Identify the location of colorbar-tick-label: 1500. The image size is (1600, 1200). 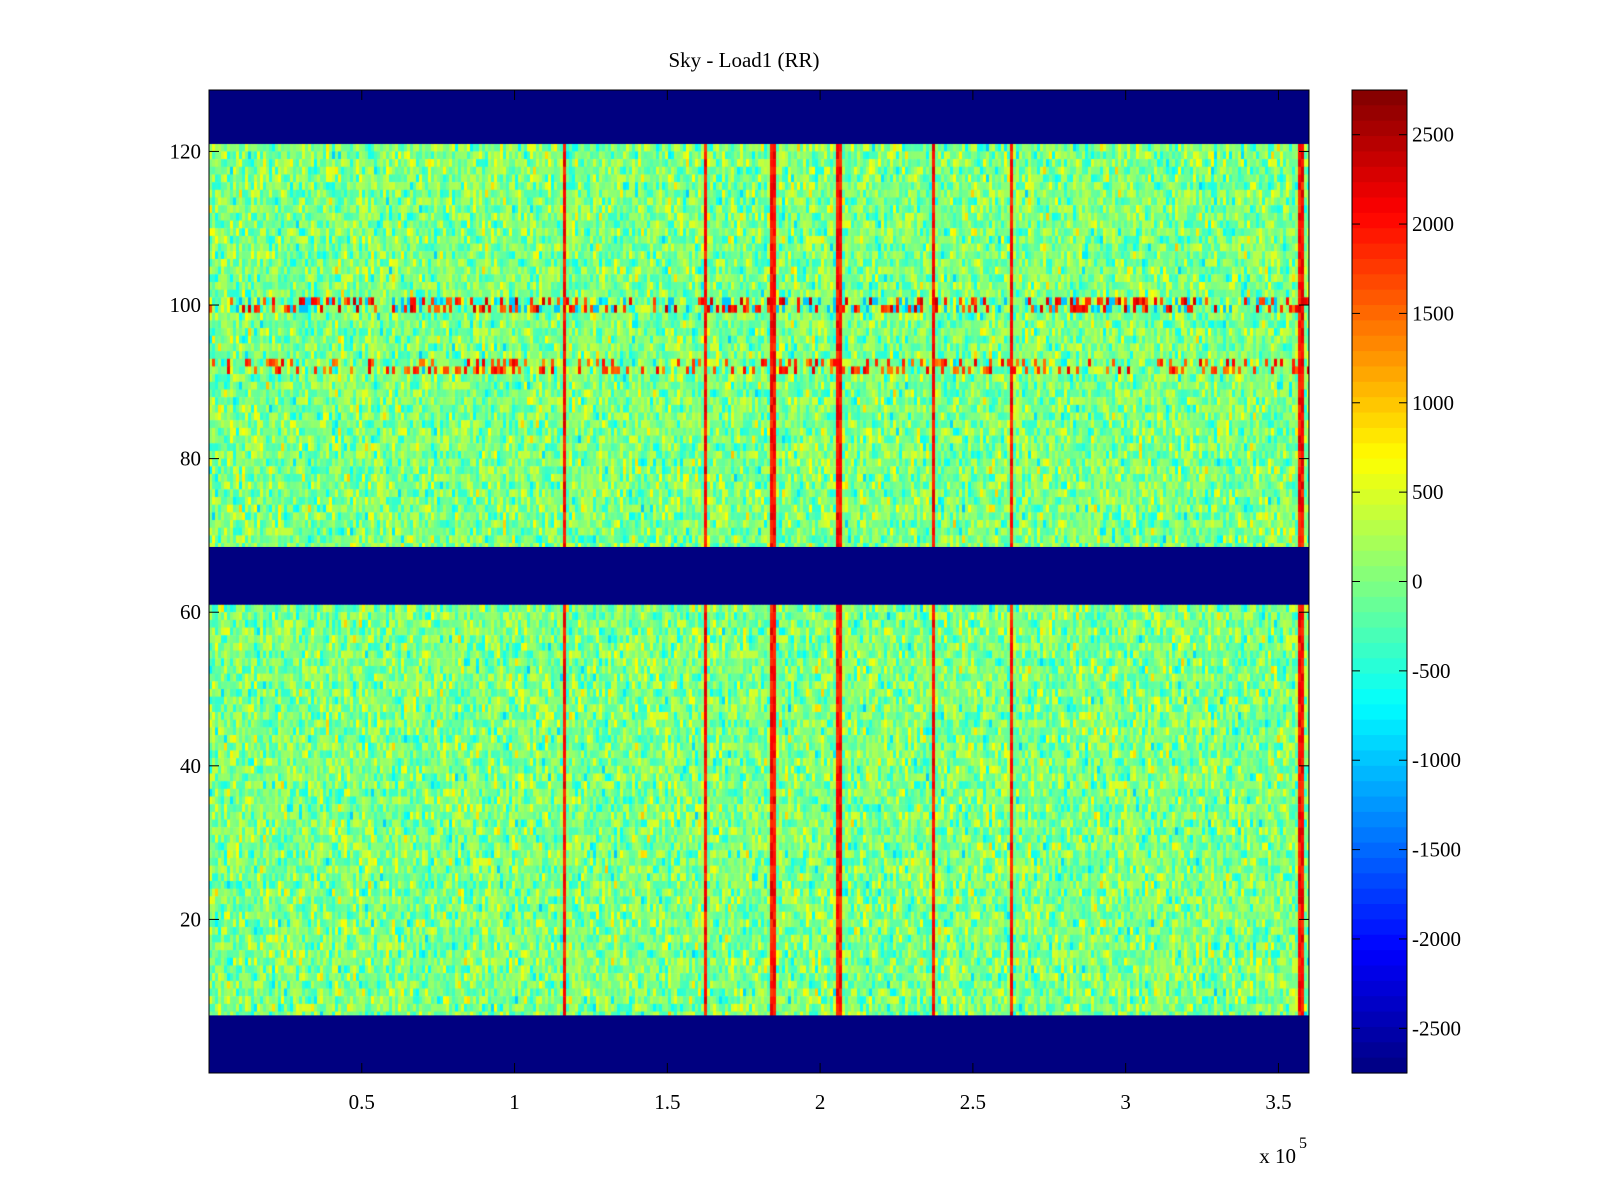
(1433, 313).